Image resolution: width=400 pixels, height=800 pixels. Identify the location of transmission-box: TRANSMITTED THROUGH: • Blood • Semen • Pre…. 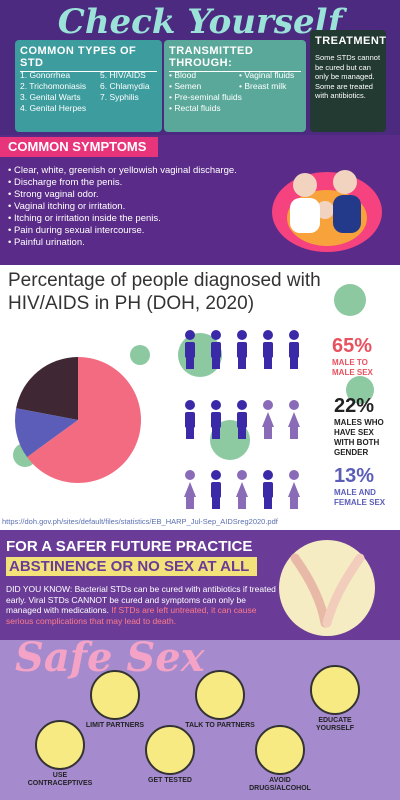
(235, 86).